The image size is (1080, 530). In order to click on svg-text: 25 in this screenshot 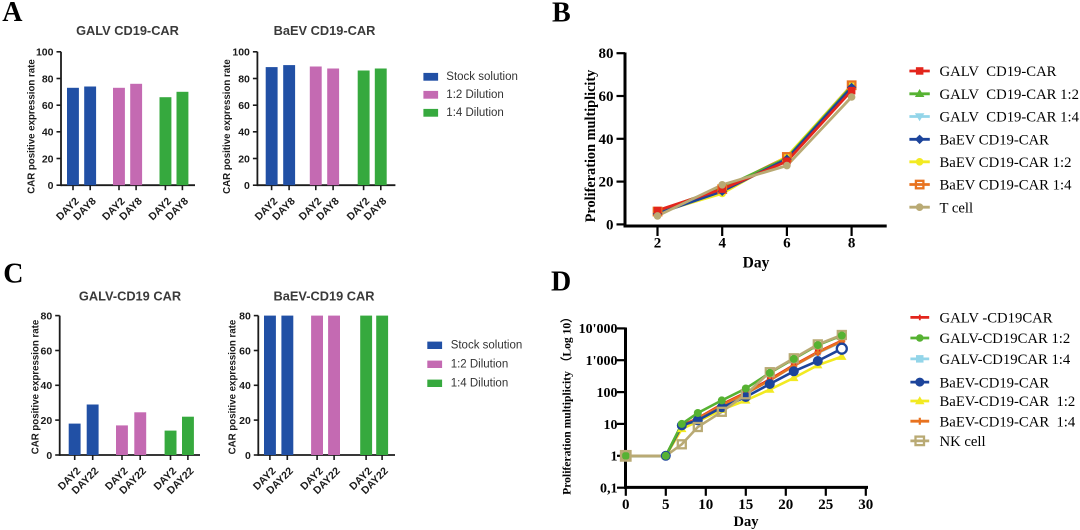, I will do `click(825, 505)`.